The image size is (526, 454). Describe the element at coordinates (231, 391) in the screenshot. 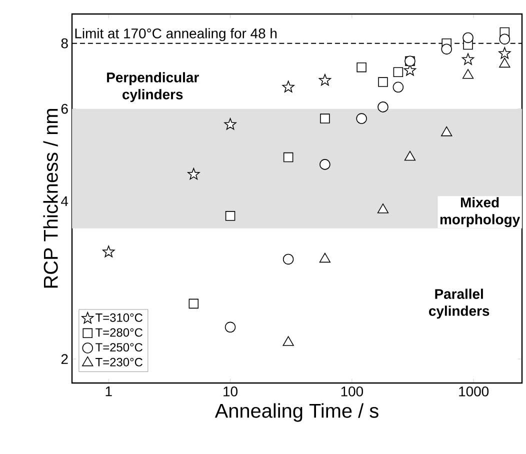

I see `x-tick-label: 10` at that location.